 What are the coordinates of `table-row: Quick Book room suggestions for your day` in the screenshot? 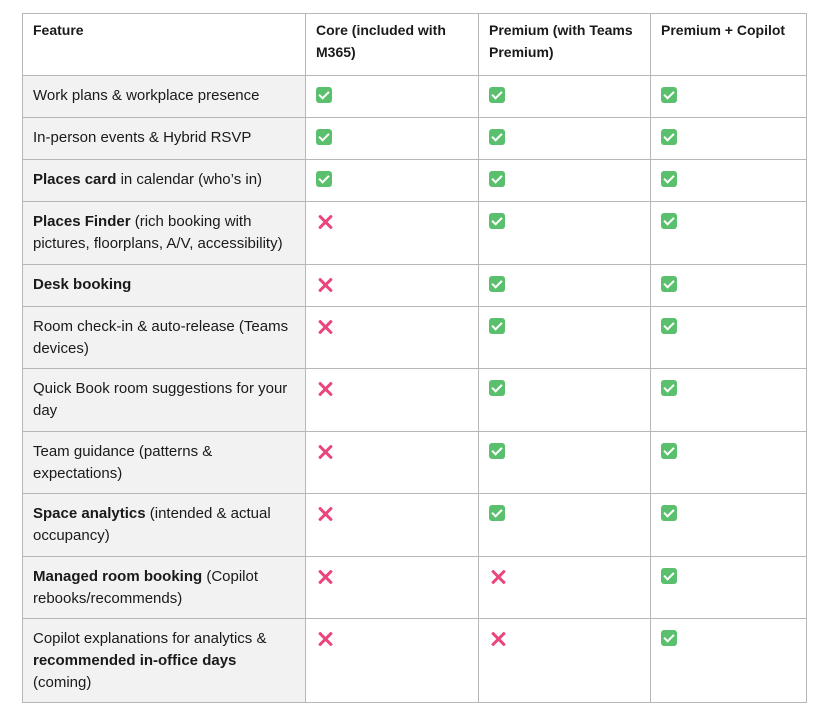 It's located at (414, 400).